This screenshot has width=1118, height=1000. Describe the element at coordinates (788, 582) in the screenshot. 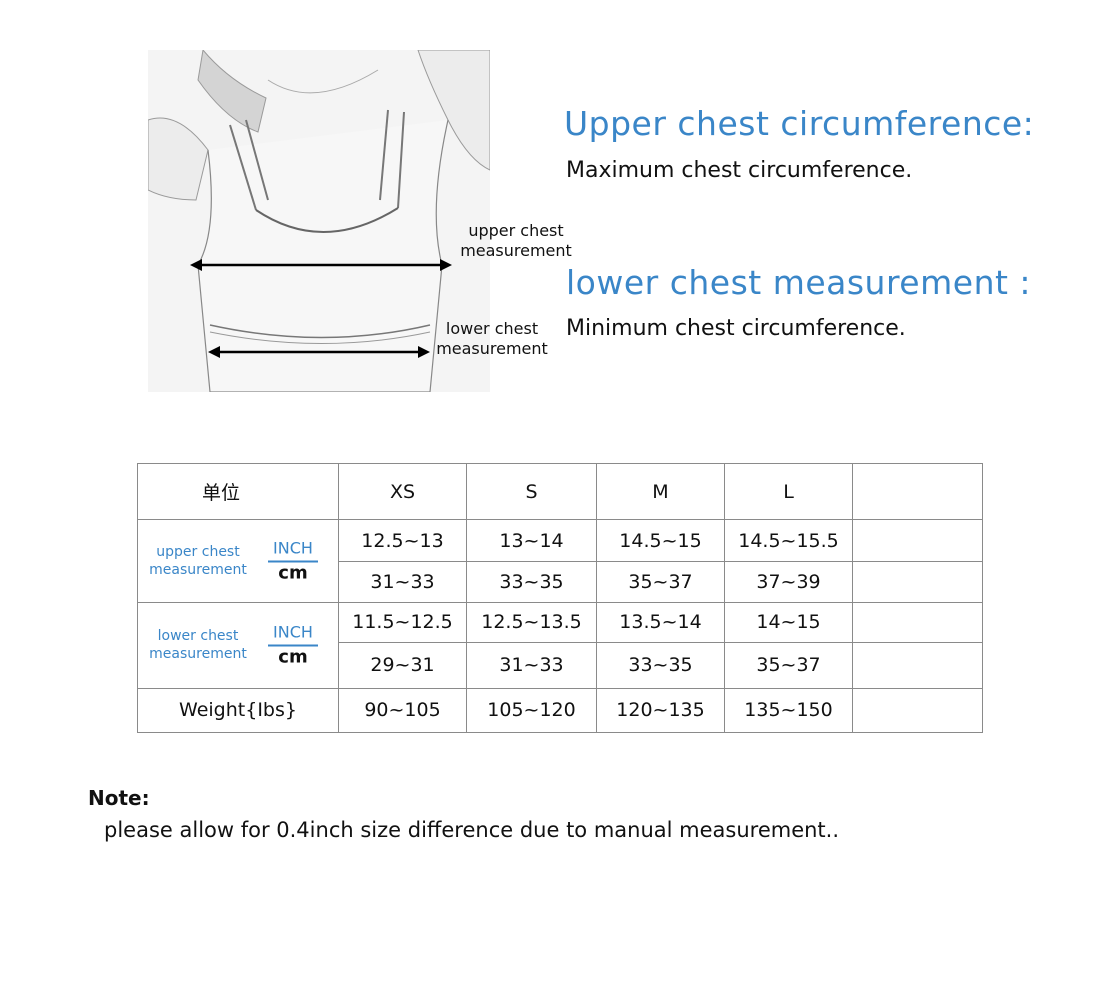

I see `upper-cm-l: 37~39` at that location.